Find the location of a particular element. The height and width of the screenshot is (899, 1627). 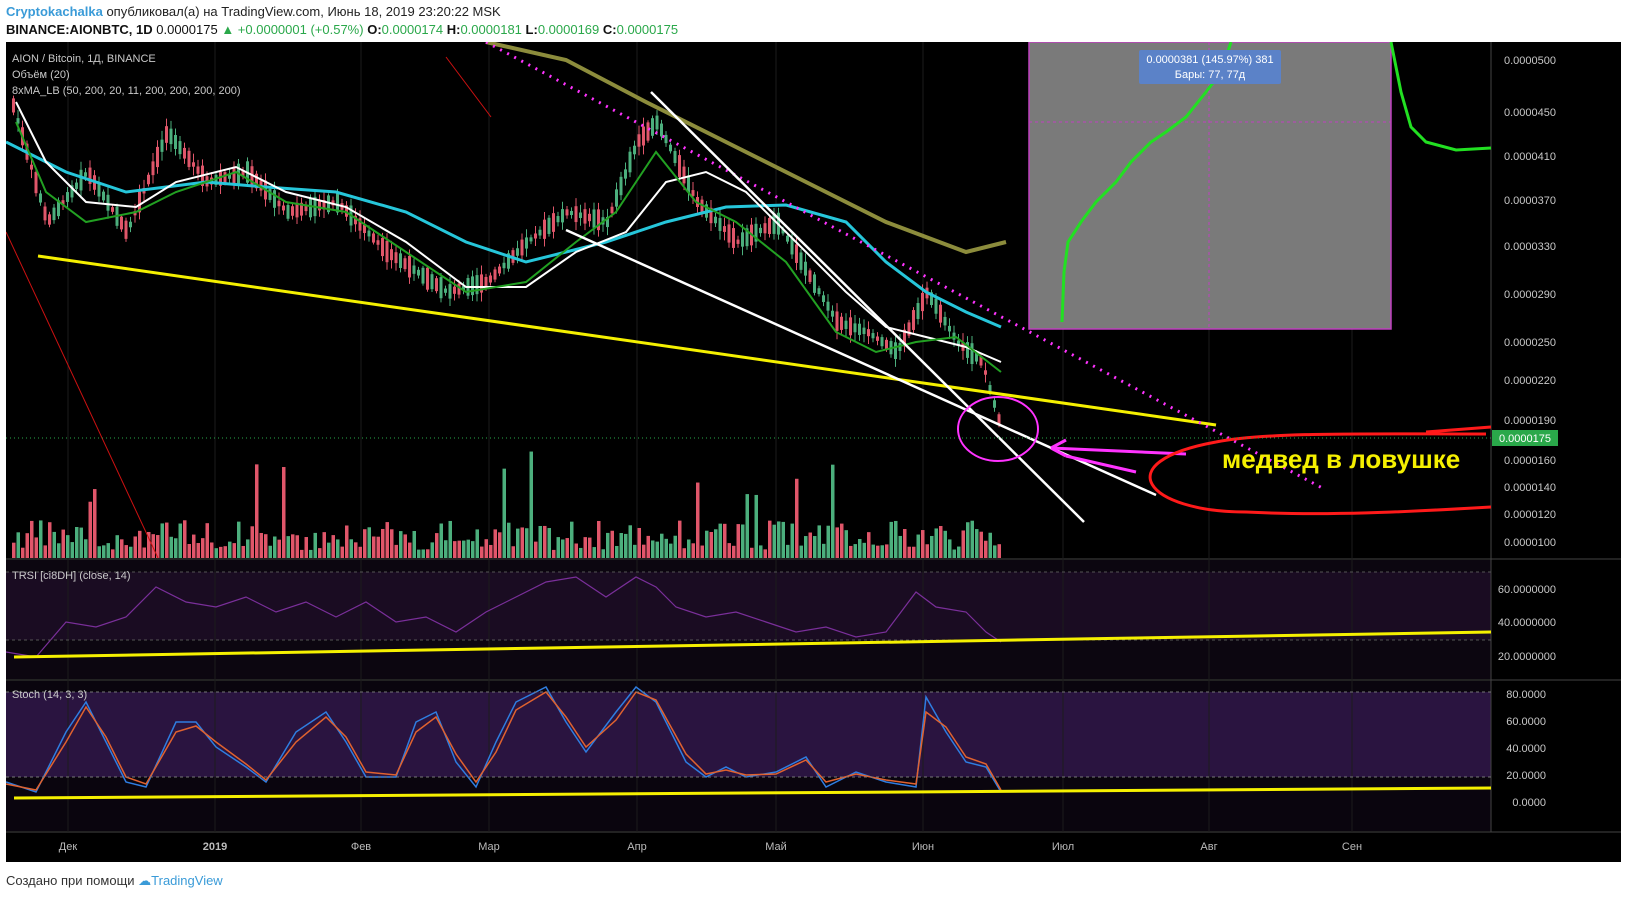

magenta-circle is located at coordinates (998, 429).